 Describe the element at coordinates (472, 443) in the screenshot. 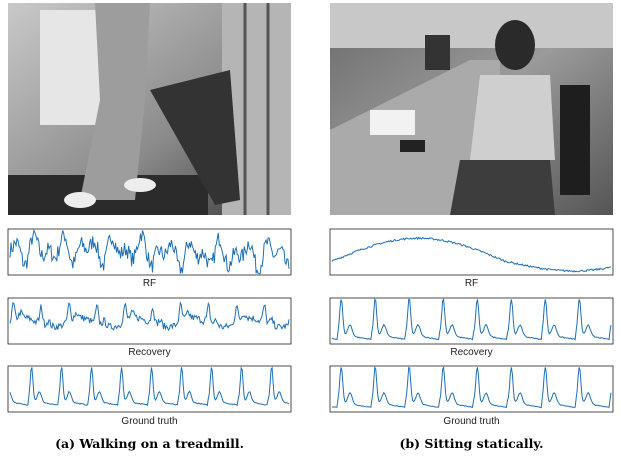

I see `caption: (b) Sitting statically.` at that location.